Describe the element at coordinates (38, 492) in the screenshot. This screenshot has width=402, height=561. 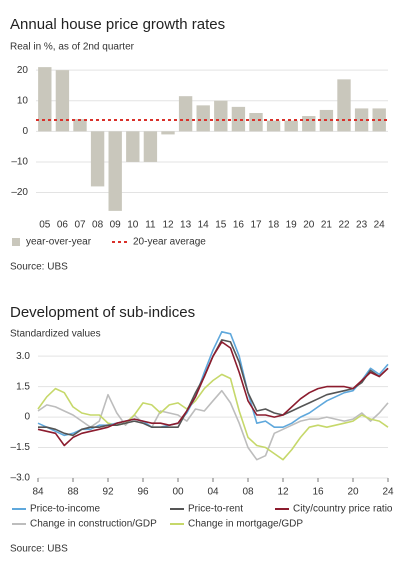
I see `x-tick-label: 84` at that location.